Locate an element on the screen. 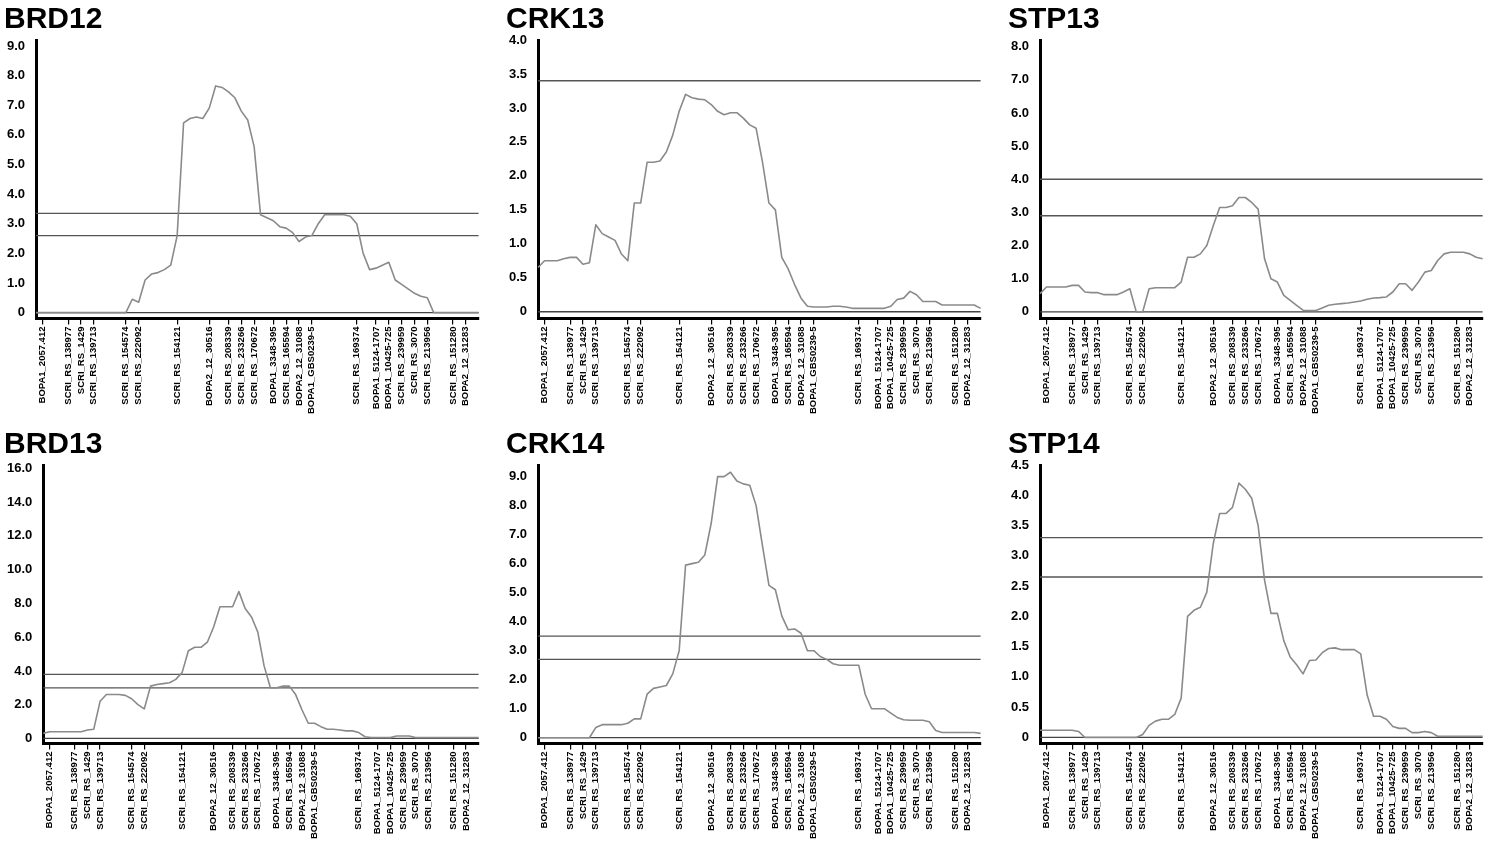 This screenshot has width=1497, height=849. chart-title: STP13 is located at coordinates (1054, 18).